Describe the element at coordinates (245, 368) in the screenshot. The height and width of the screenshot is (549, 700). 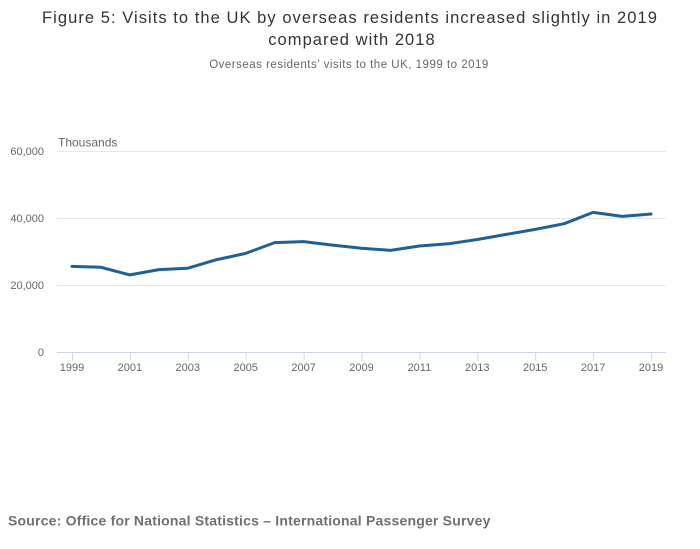
I see `svg-text: 2005` at that location.